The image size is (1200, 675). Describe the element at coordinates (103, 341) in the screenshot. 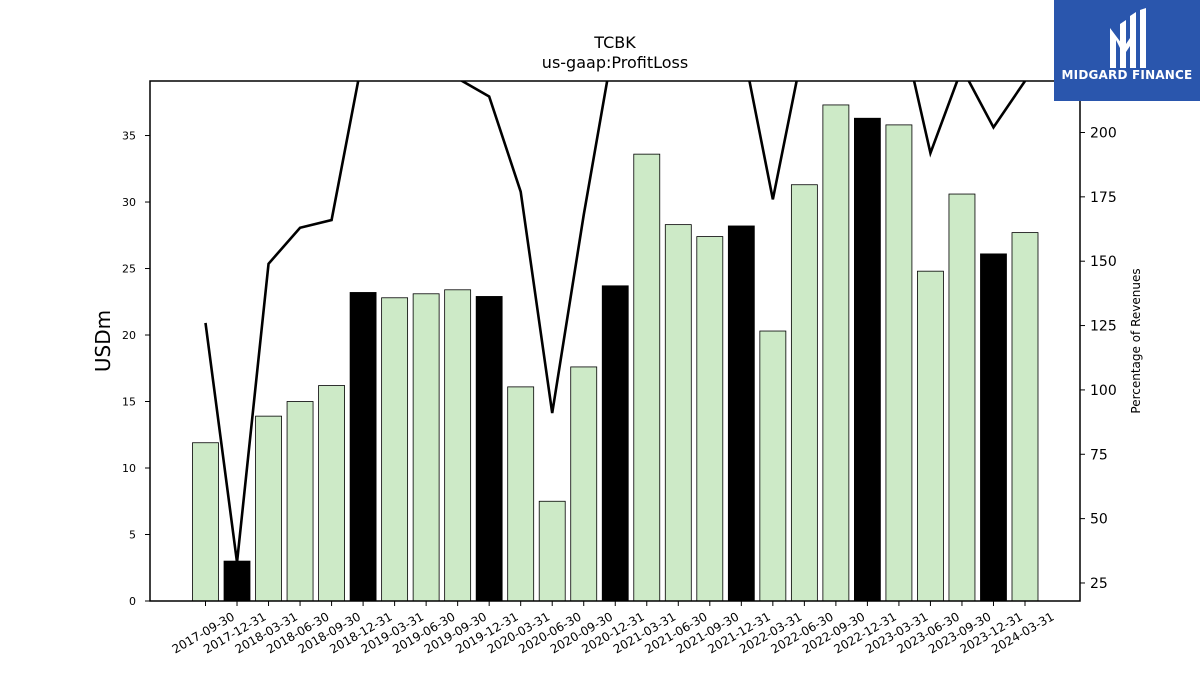

I see `y-axis-label: USDm` at that location.